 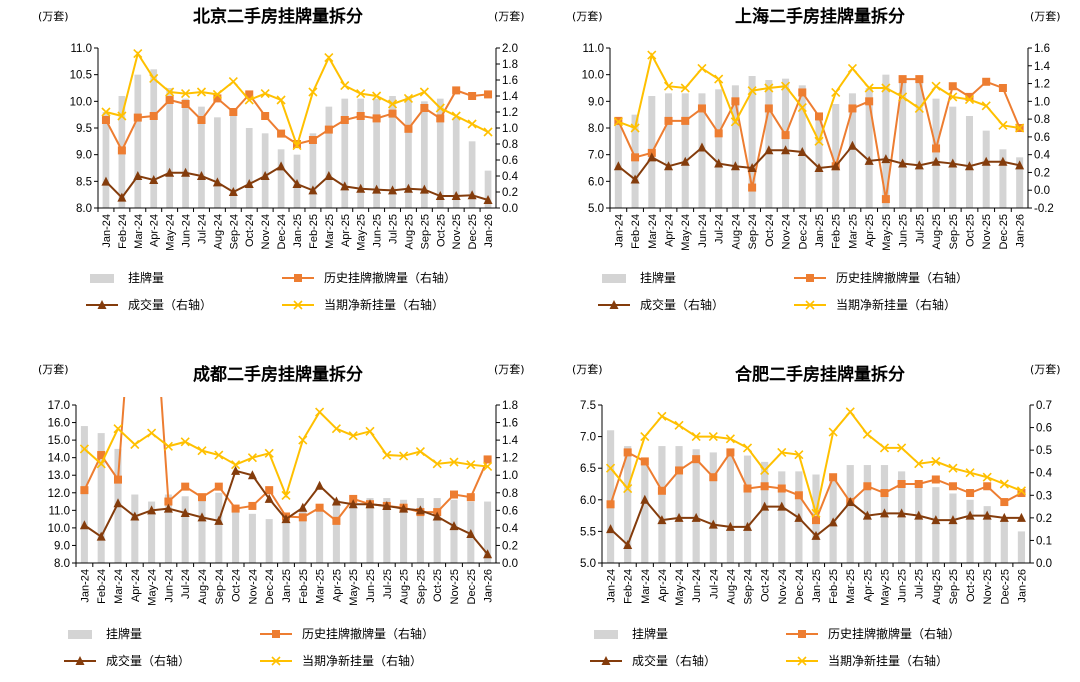 What do you see at coordinates (697, 586) in the screenshot?
I see `x-tick-label: Jun-24` at bounding box center [697, 586].